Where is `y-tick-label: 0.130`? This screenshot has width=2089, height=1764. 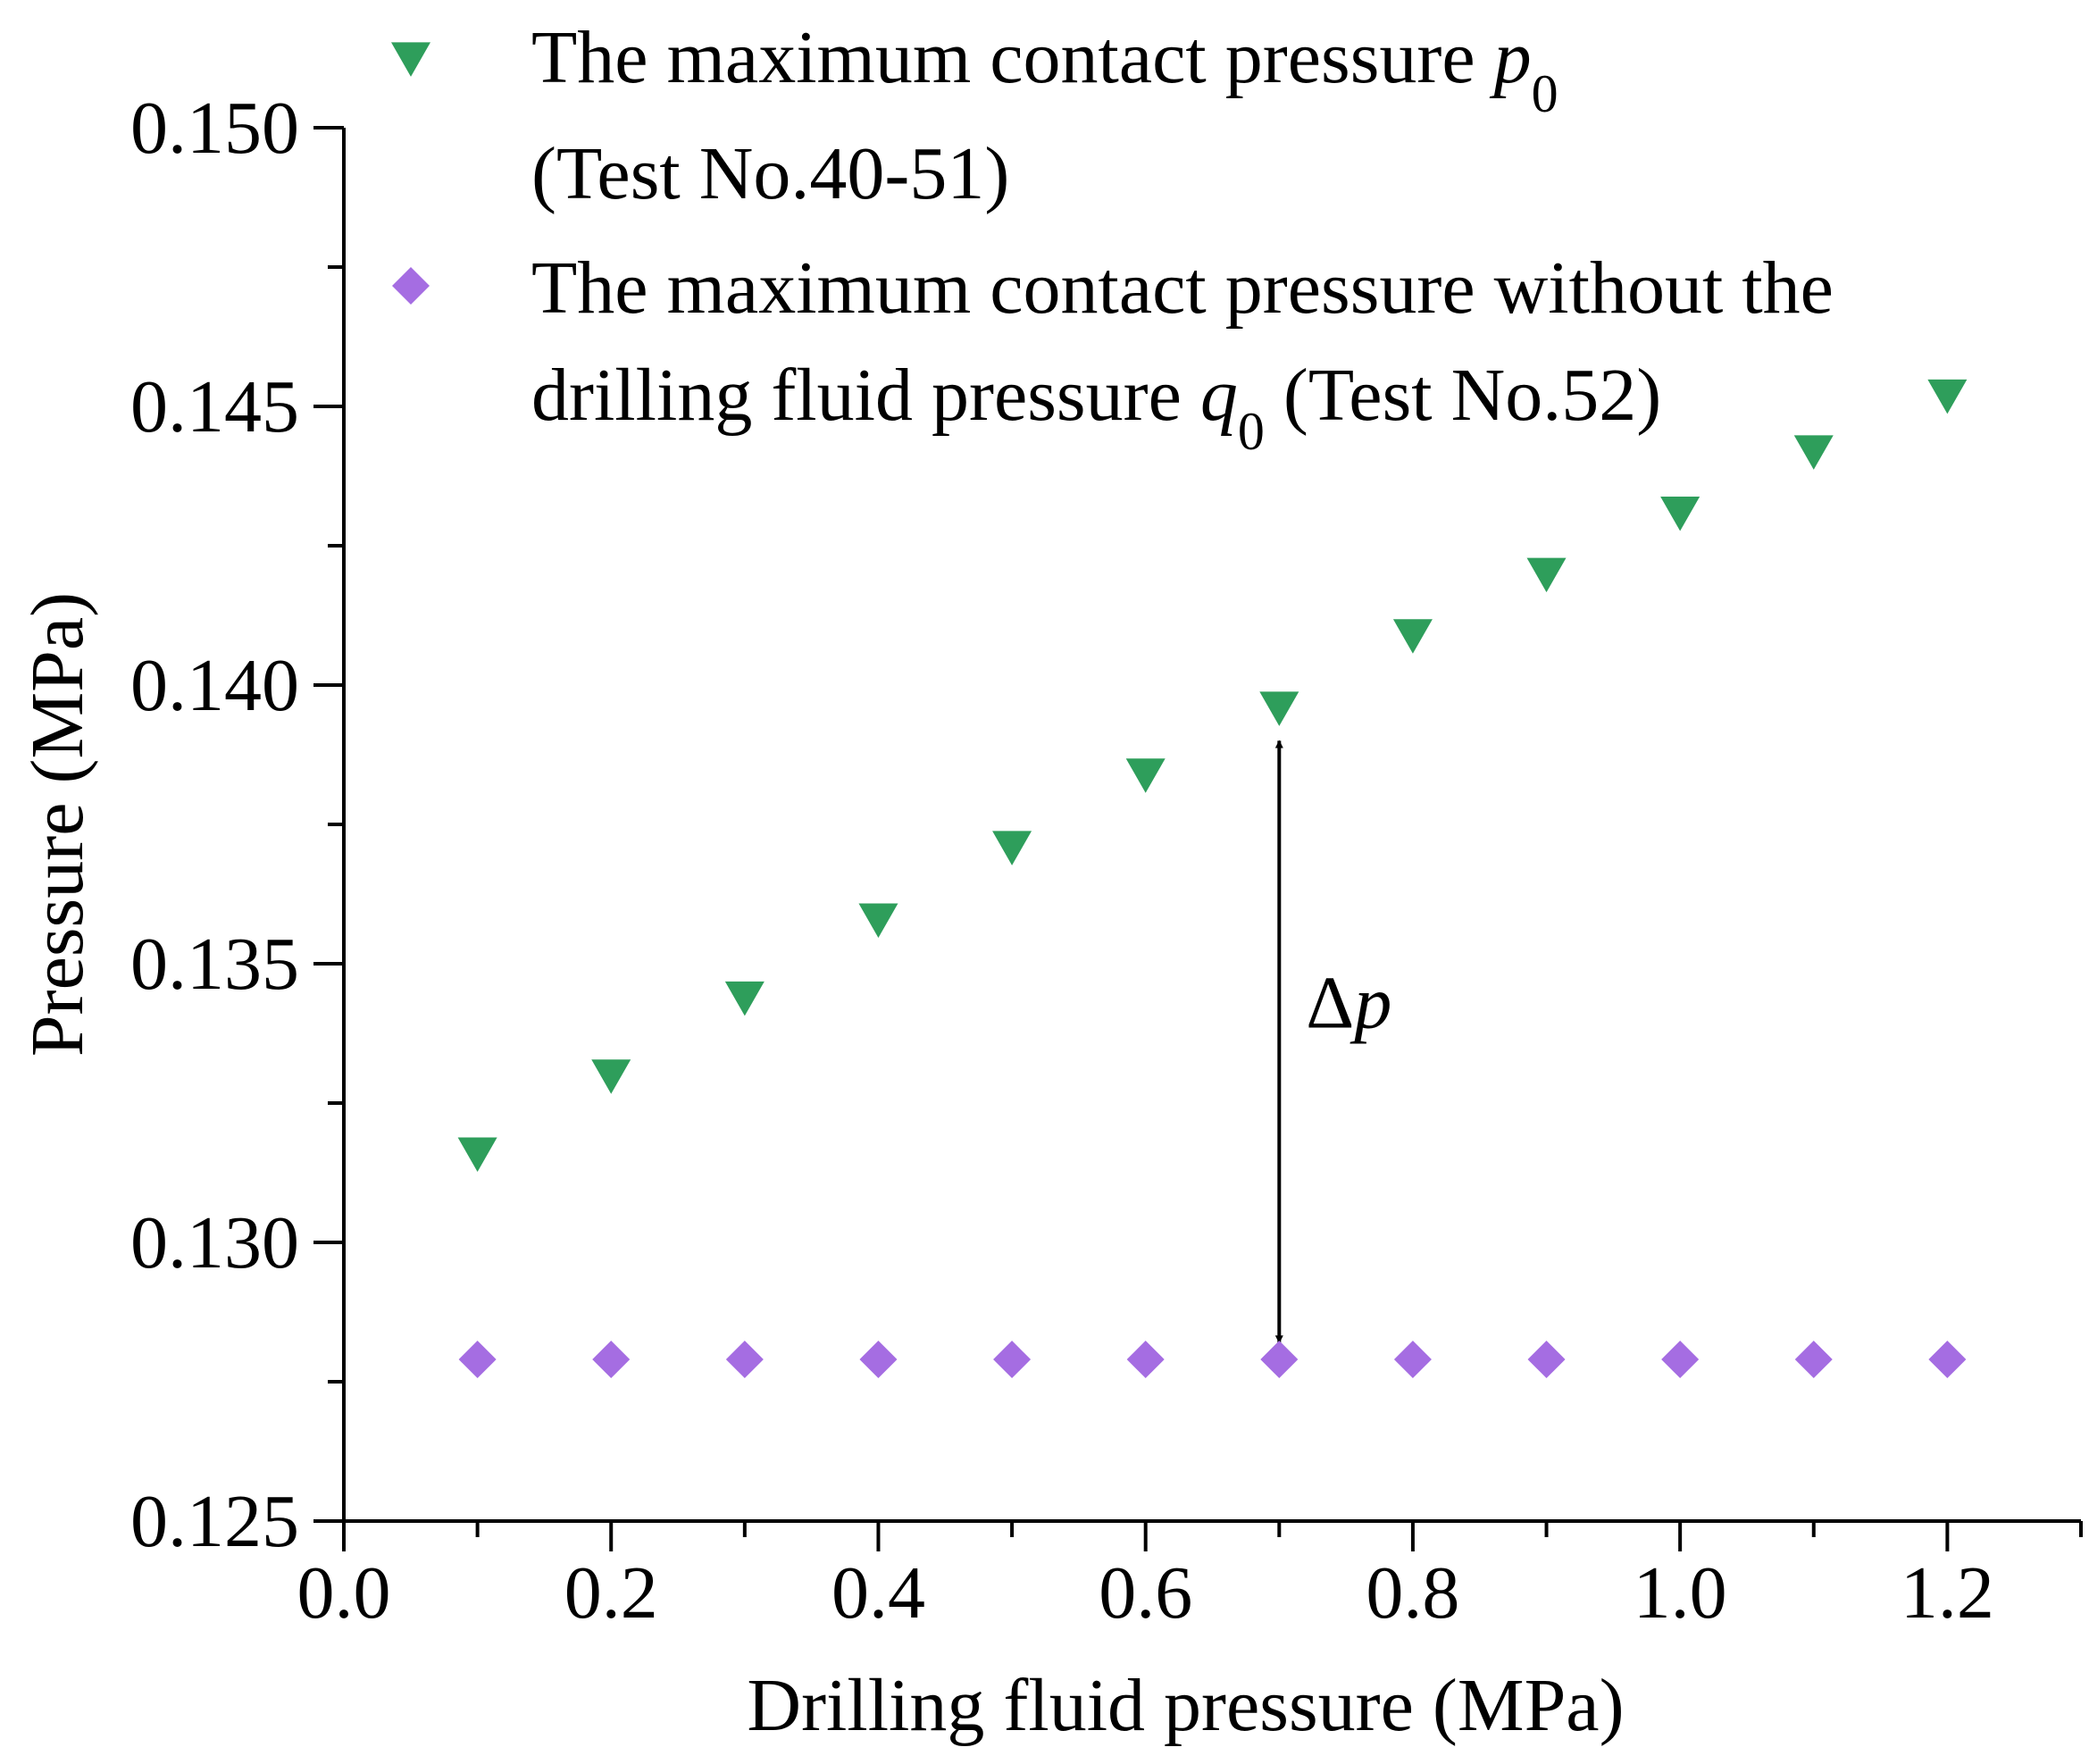 y-tick-label: 0.130 is located at coordinates (214, 1242).